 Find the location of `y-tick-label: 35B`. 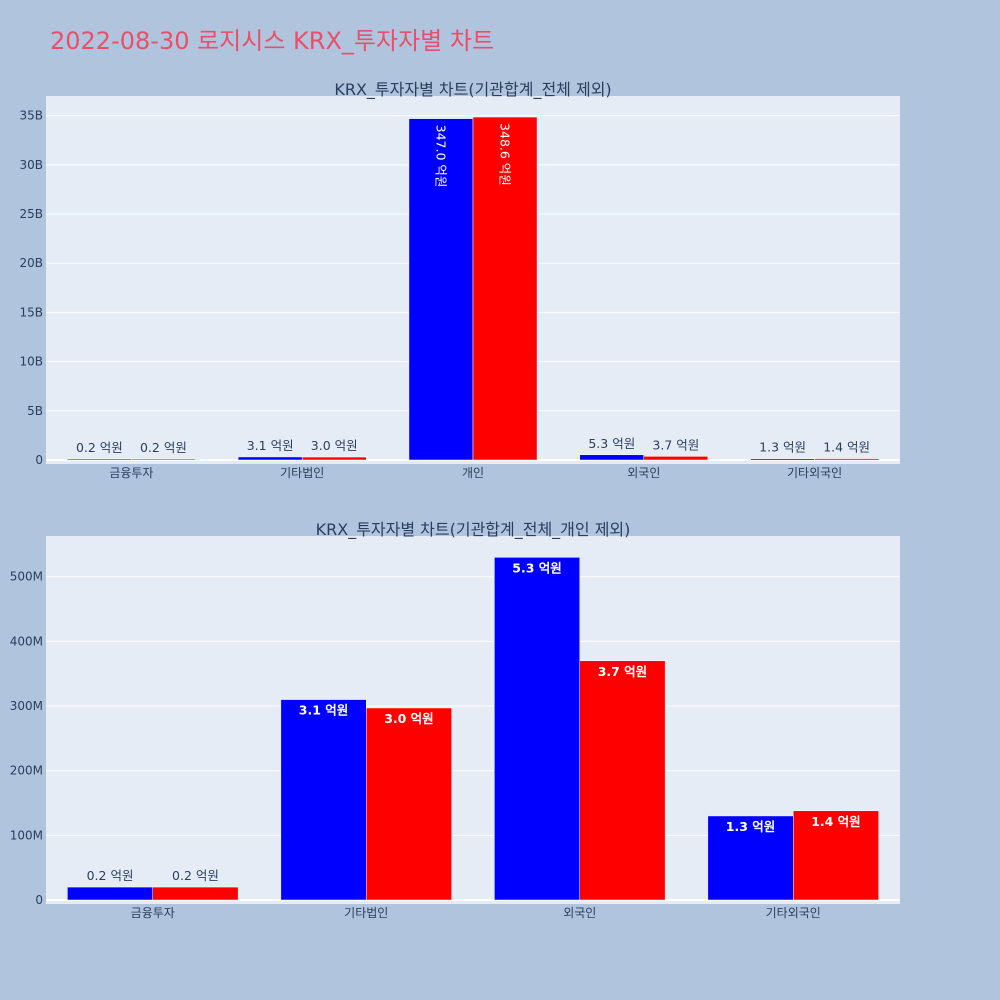

y-tick-label: 35B is located at coordinates (31, 116).